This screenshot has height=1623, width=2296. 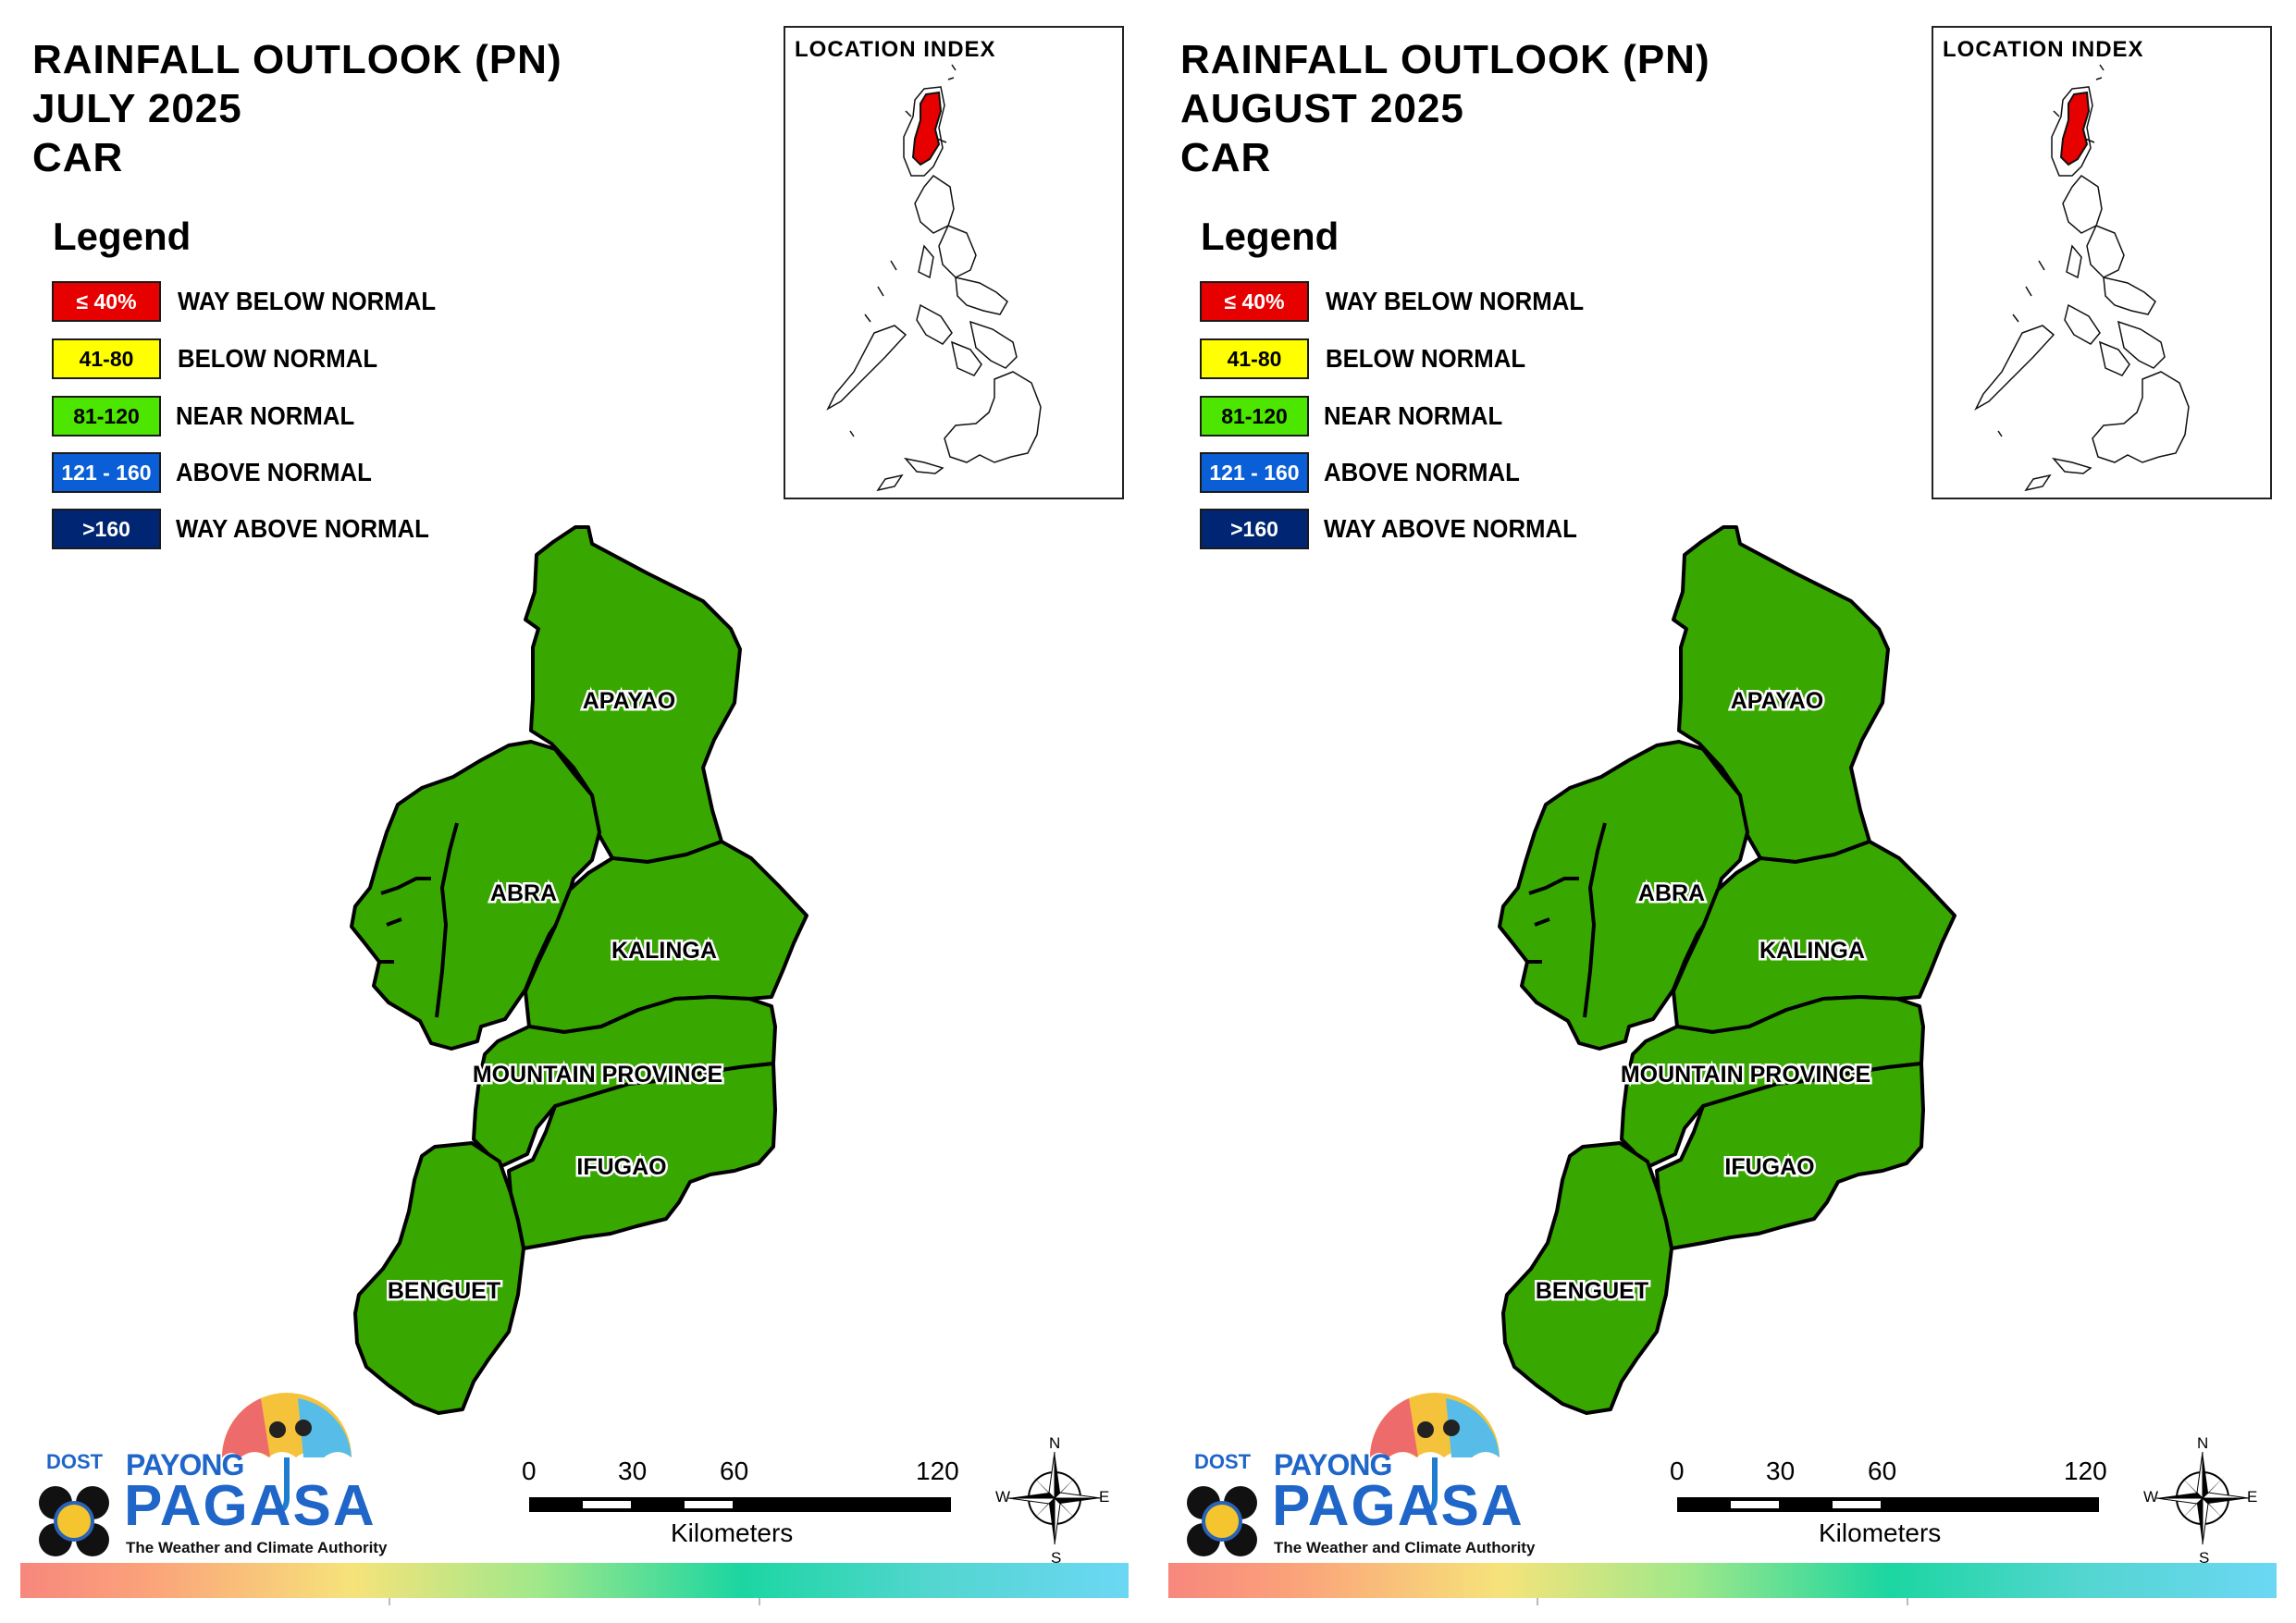 What do you see at coordinates (297, 108) in the screenshot?
I see `map-title: RAINFALL OUTLOOK (PN) JULY 2025 CAR` at bounding box center [297, 108].